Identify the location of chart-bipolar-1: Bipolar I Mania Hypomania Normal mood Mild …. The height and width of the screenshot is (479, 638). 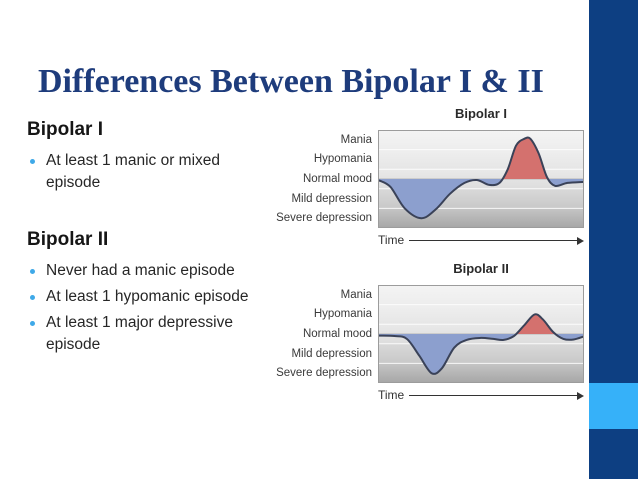
(430, 176).